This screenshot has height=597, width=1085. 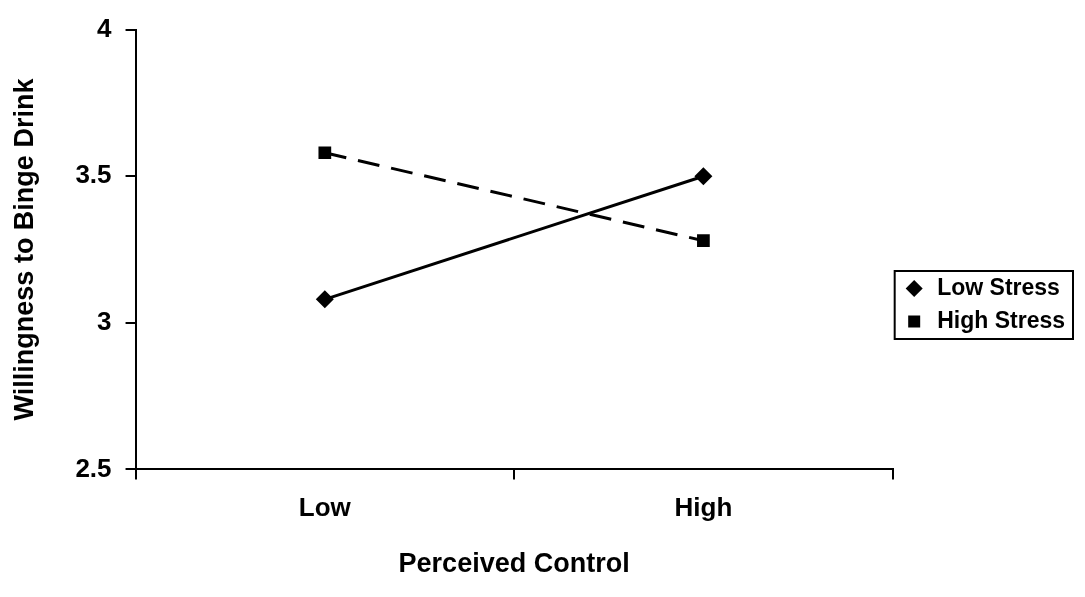 I want to click on y-tick-label: 2.5, so click(x=93, y=467).